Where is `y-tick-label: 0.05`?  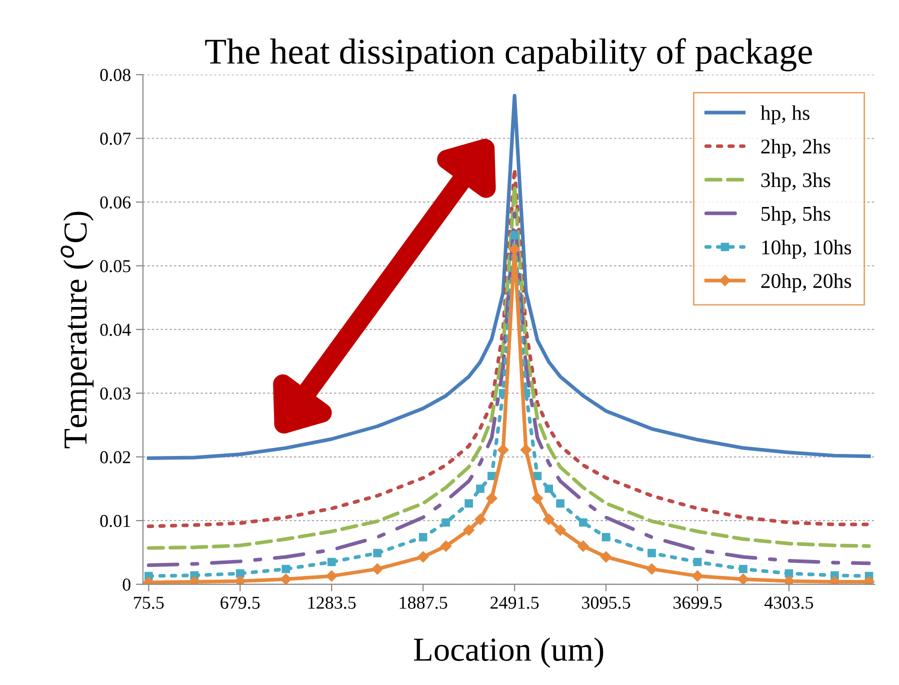 y-tick-label: 0.05 is located at coordinates (115, 266).